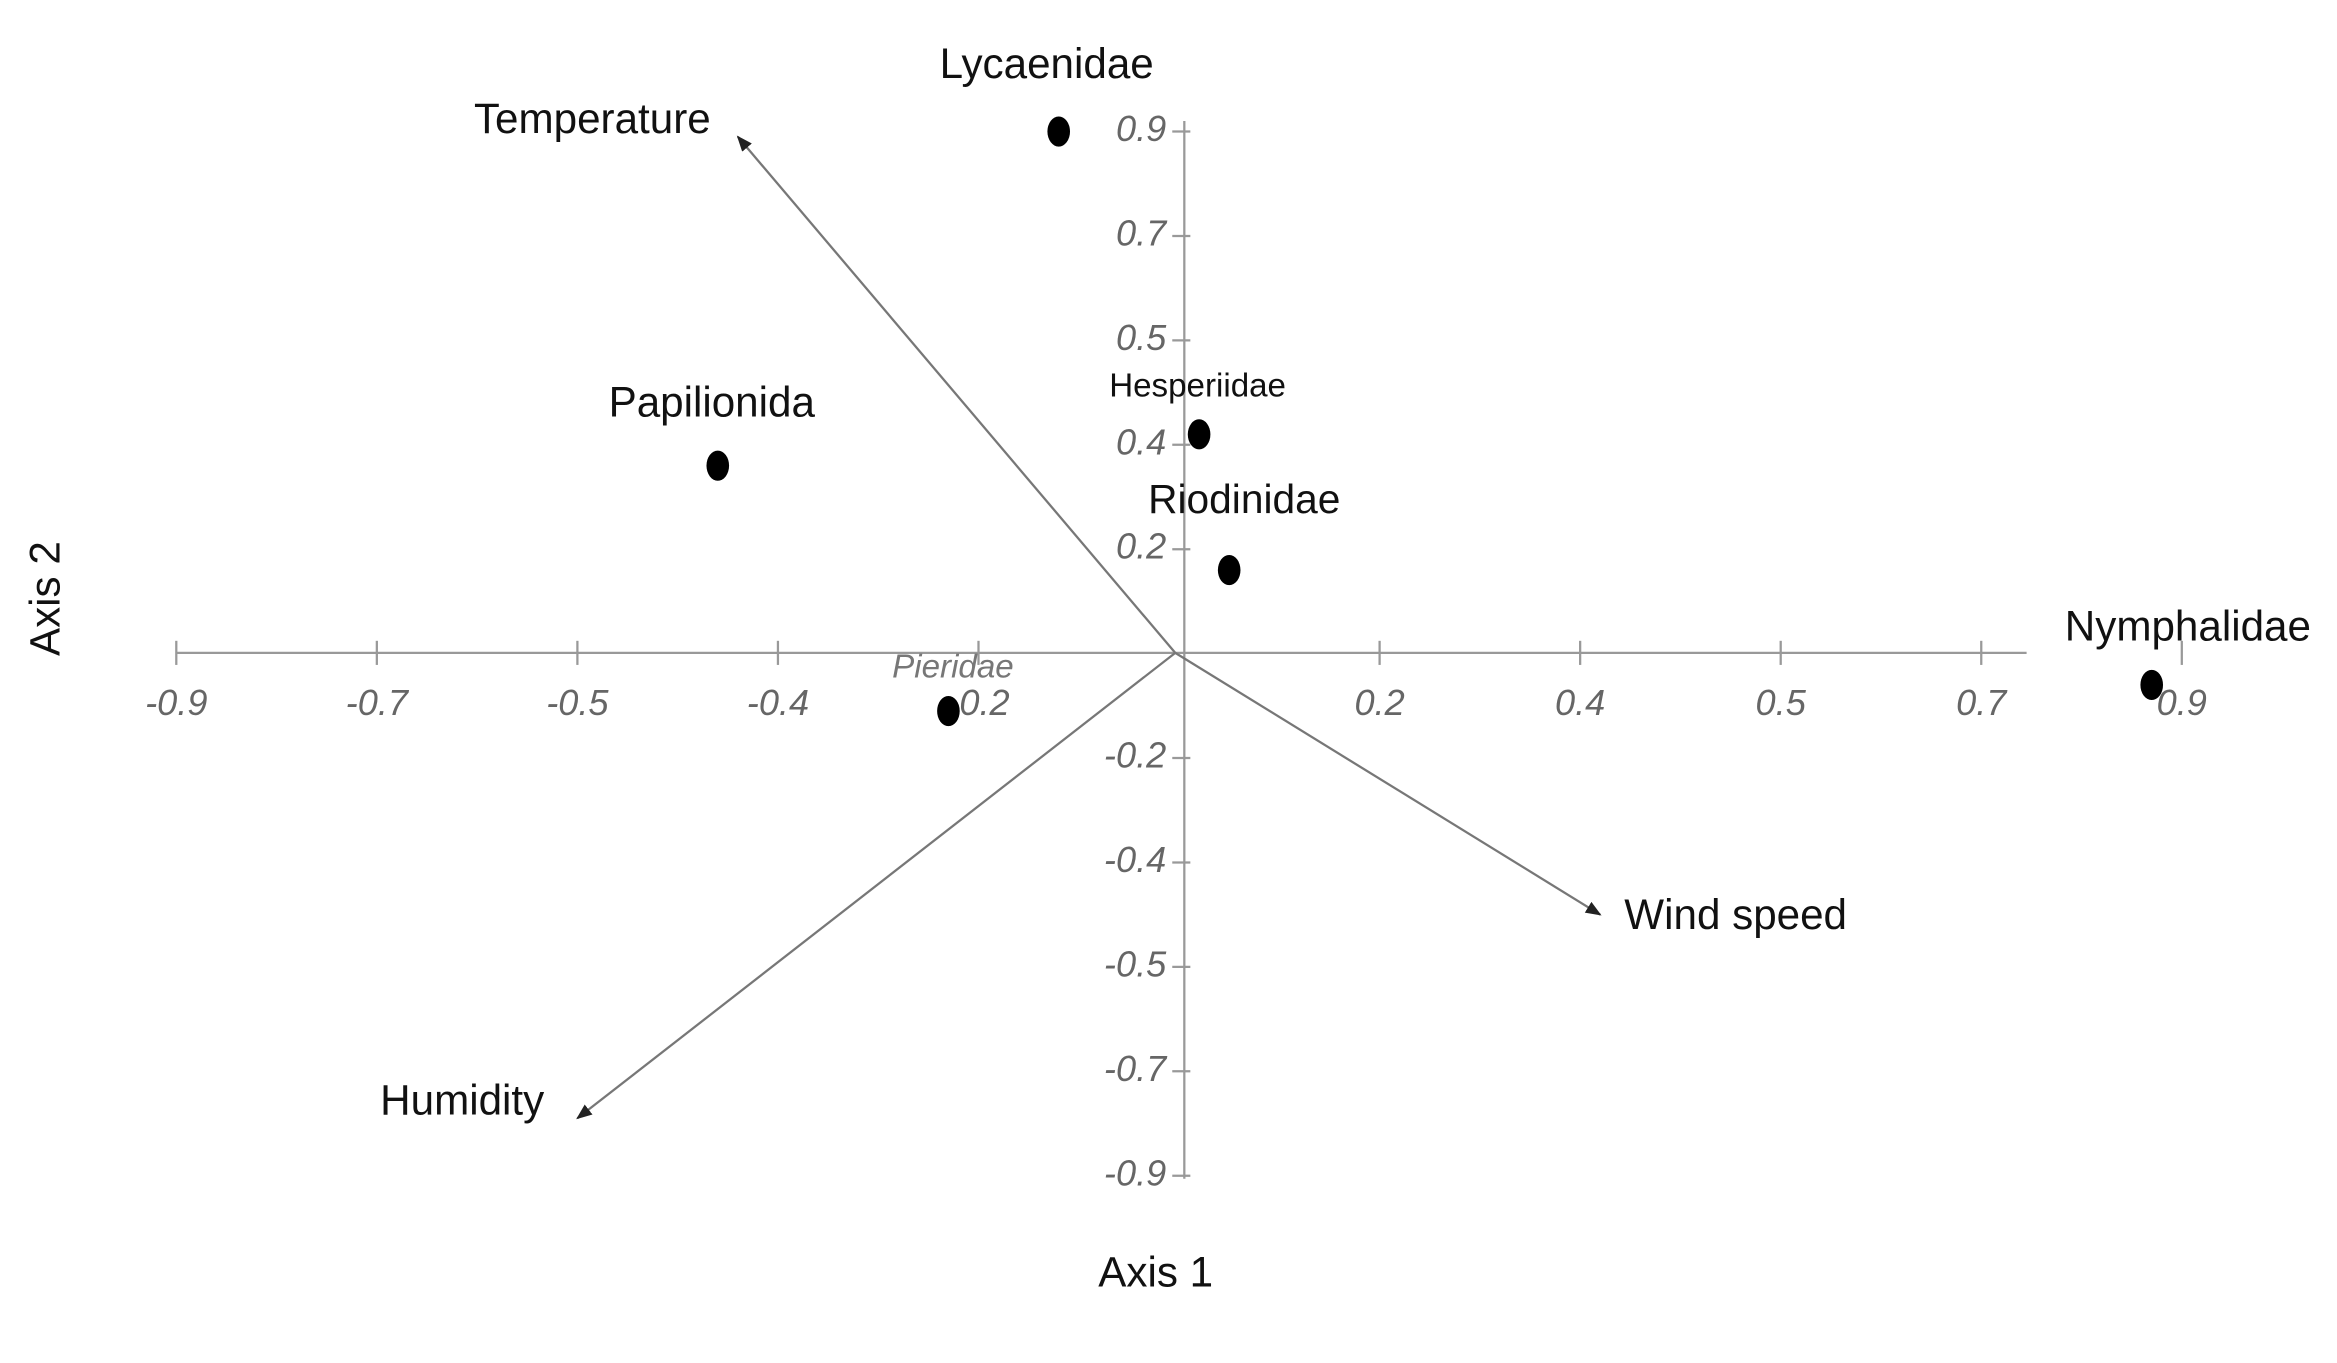 The height and width of the screenshot is (1363, 2337). What do you see at coordinates (1136, 1068) in the screenshot?
I see `y-tick-label: -0.7` at bounding box center [1136, 1068].